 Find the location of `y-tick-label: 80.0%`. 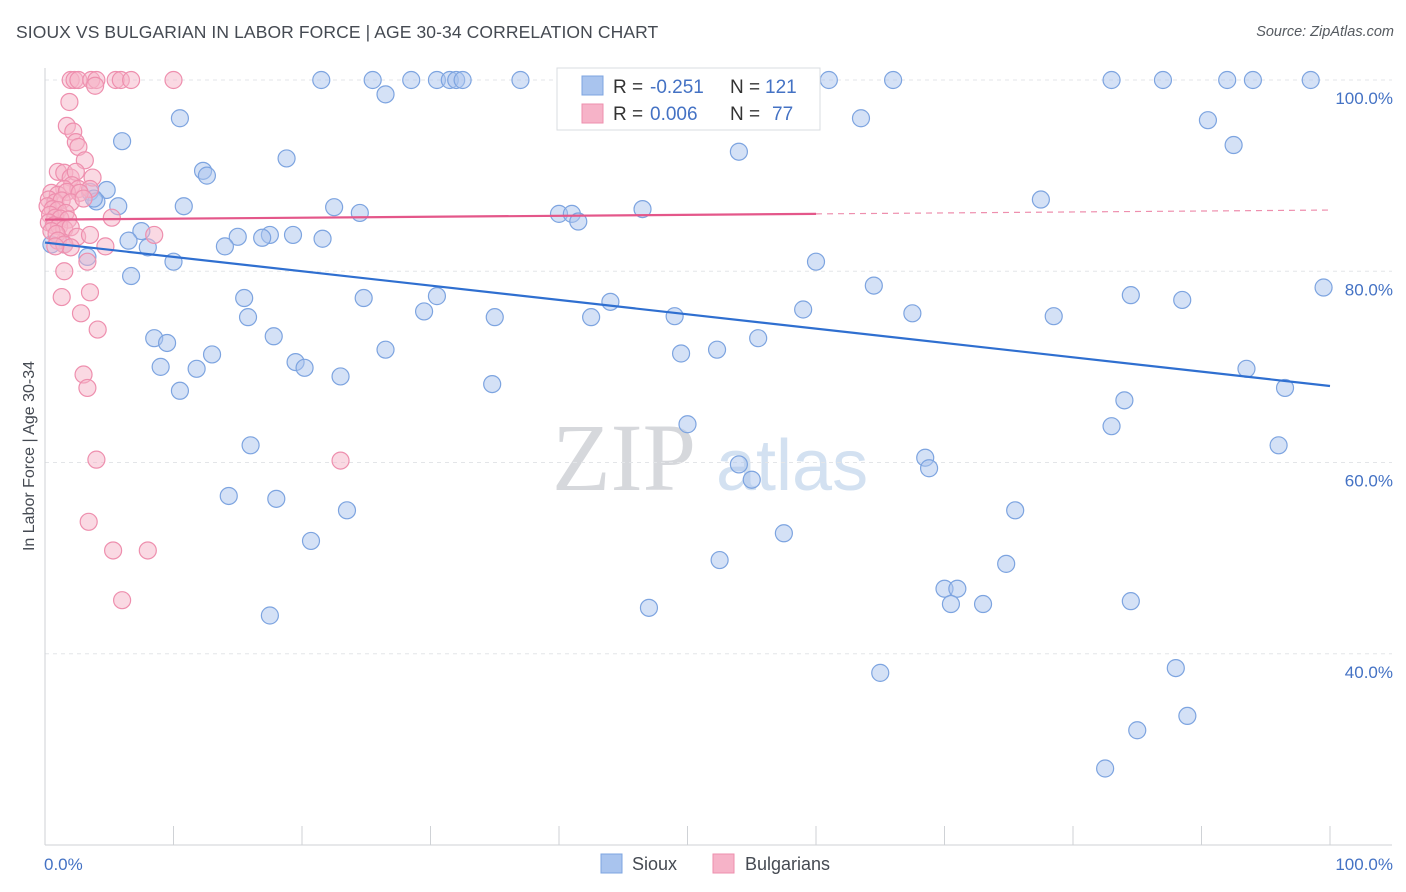

y-tick-label: 80.0% is located at coordinates (1369, 289).